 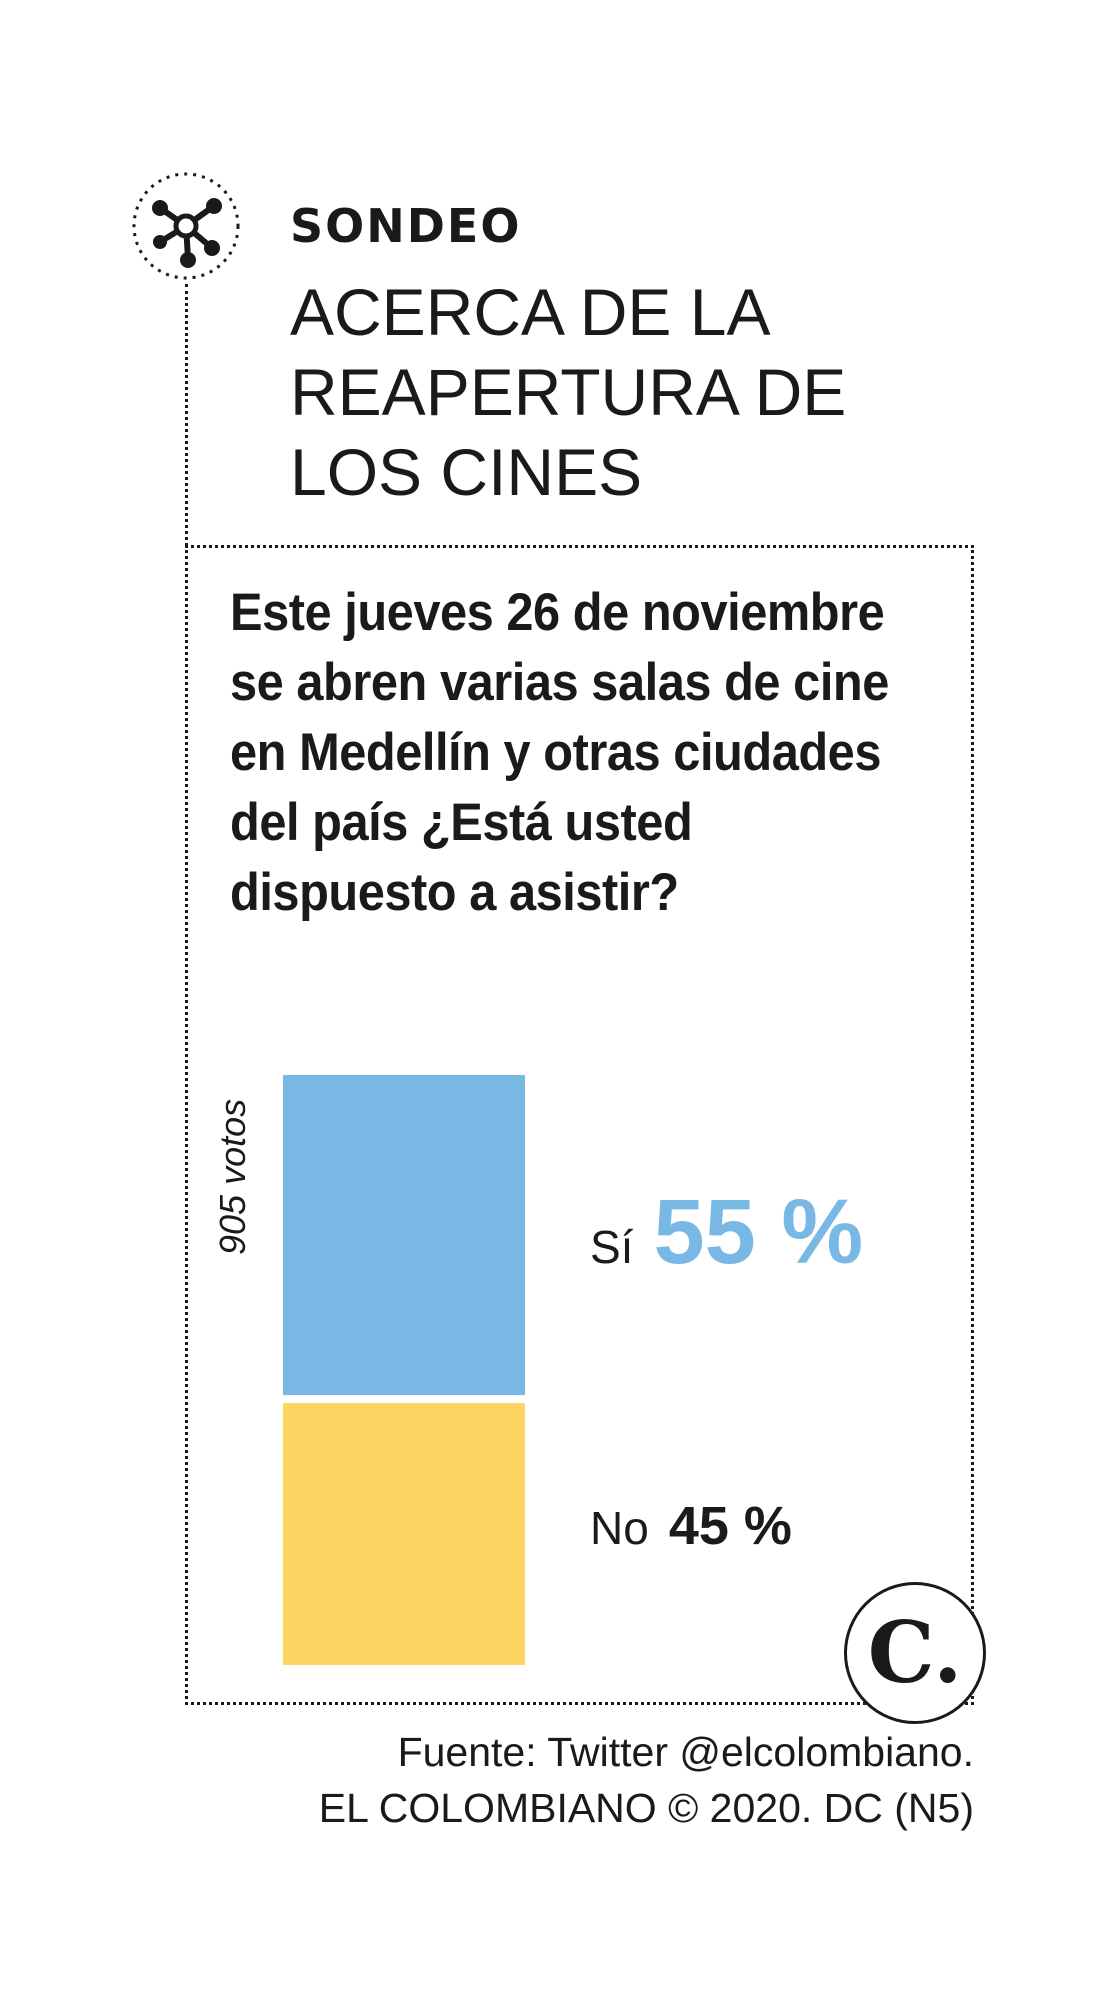 I want to click on credit-text: EL COLOMBIANO © 2020. DC (N5), so click(x=646, y=1808).